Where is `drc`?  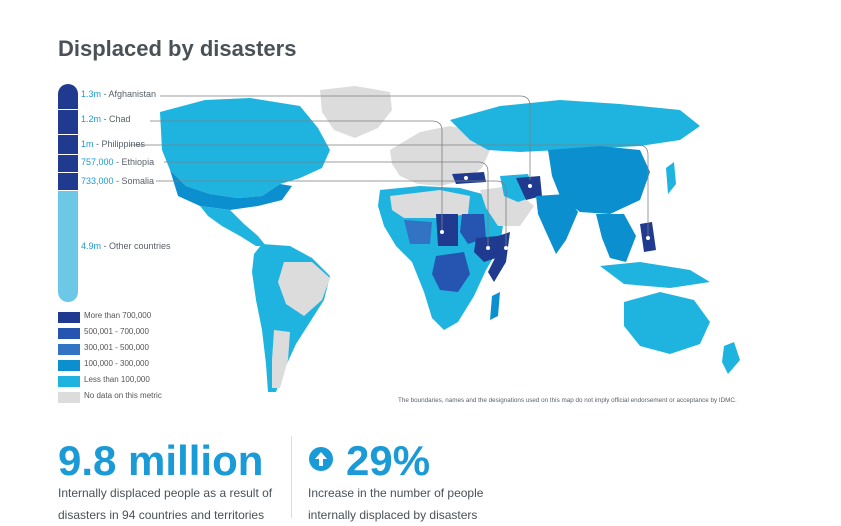
drc is located at coordinates (451, 272).